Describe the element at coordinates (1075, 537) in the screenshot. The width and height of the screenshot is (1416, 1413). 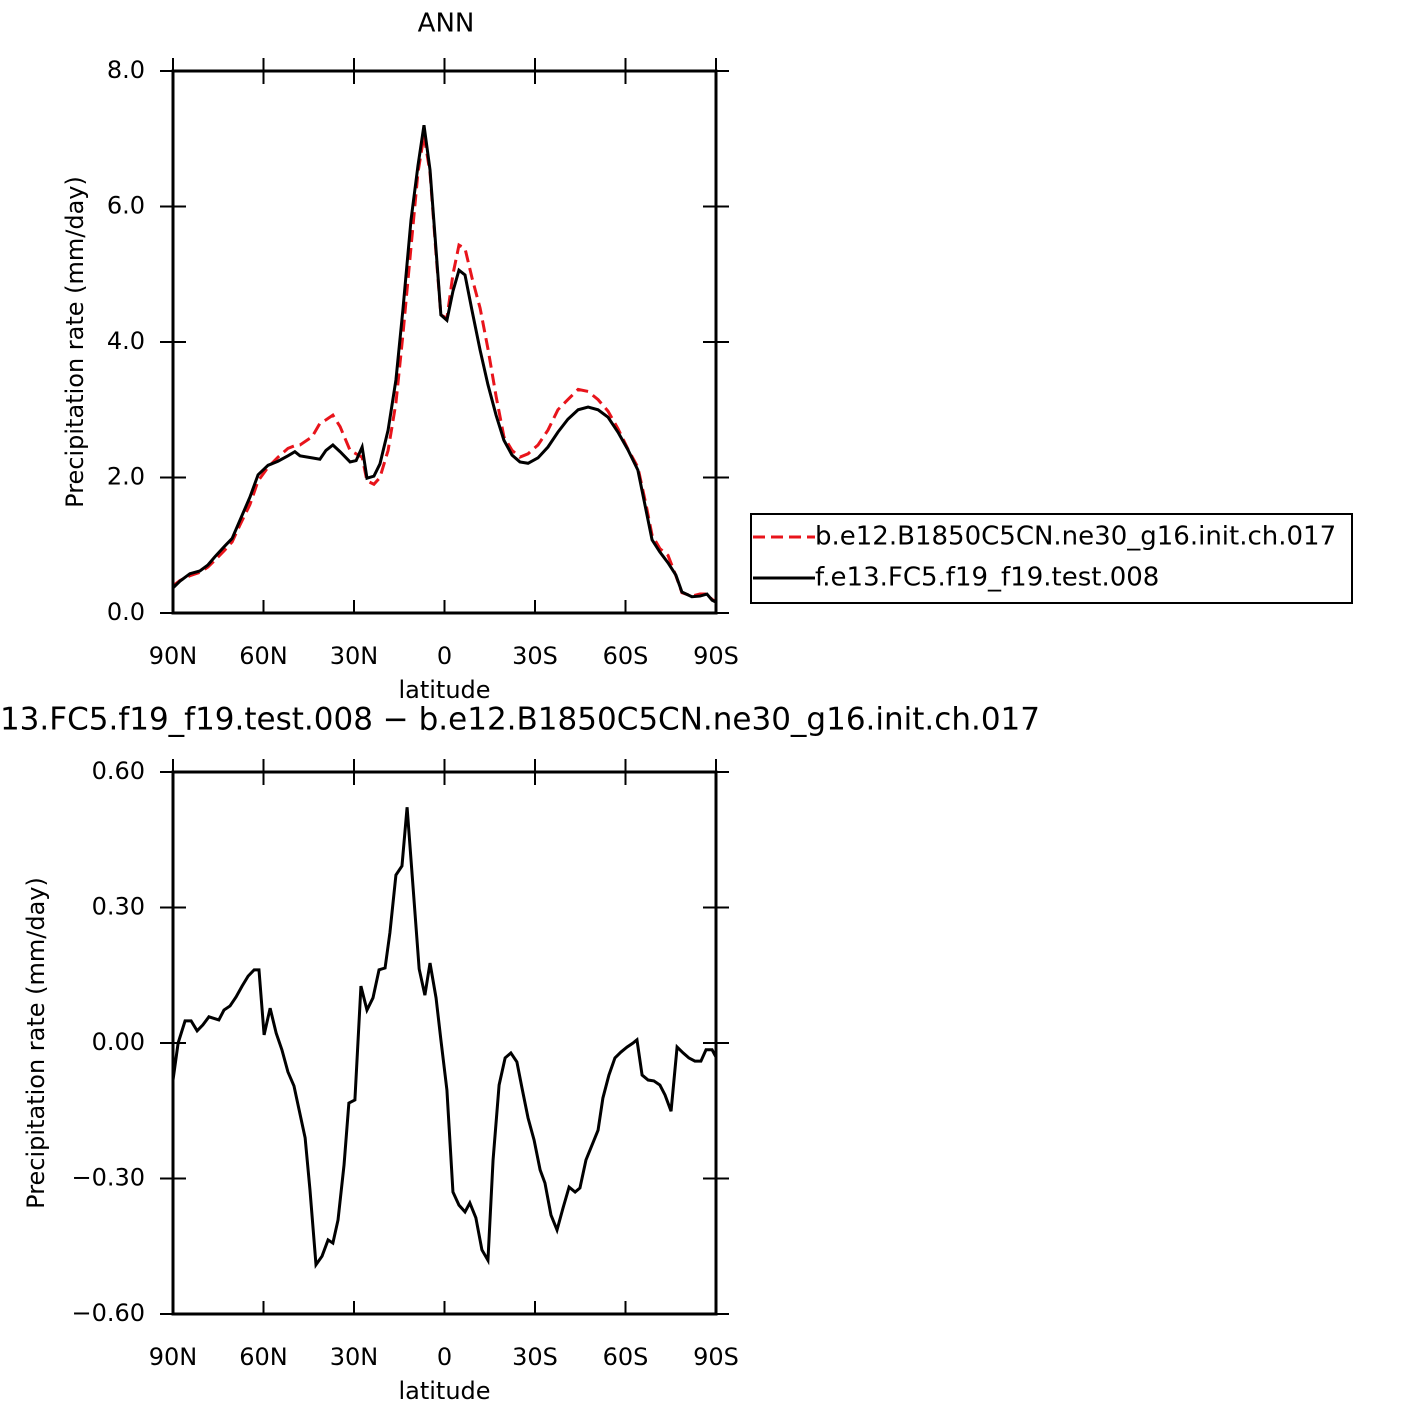
I see `legend-label: b.e12.B1850C5CN.ne30_g16.init.ch.017` at that location.